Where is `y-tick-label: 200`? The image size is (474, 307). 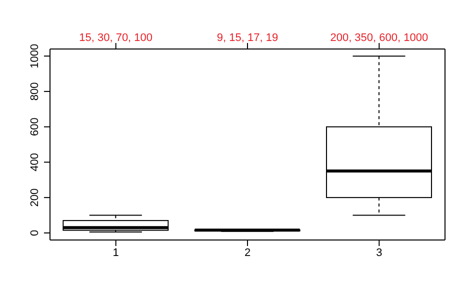 y-tick-label: 200 is located at coordinates (35, 197).